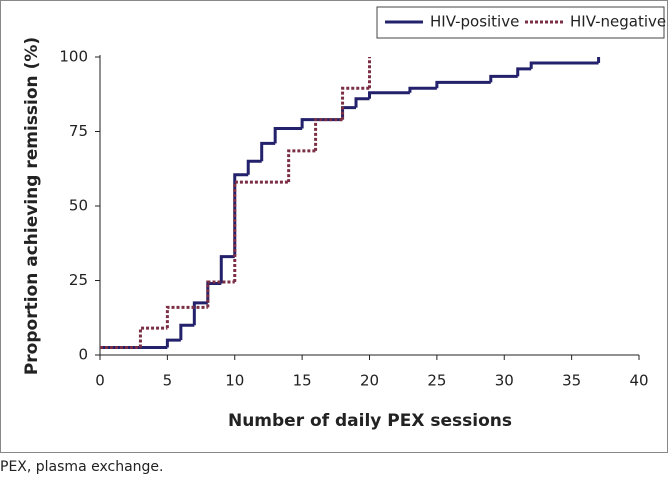  I want to click on x-tick-label: 40, so click(638, 381).